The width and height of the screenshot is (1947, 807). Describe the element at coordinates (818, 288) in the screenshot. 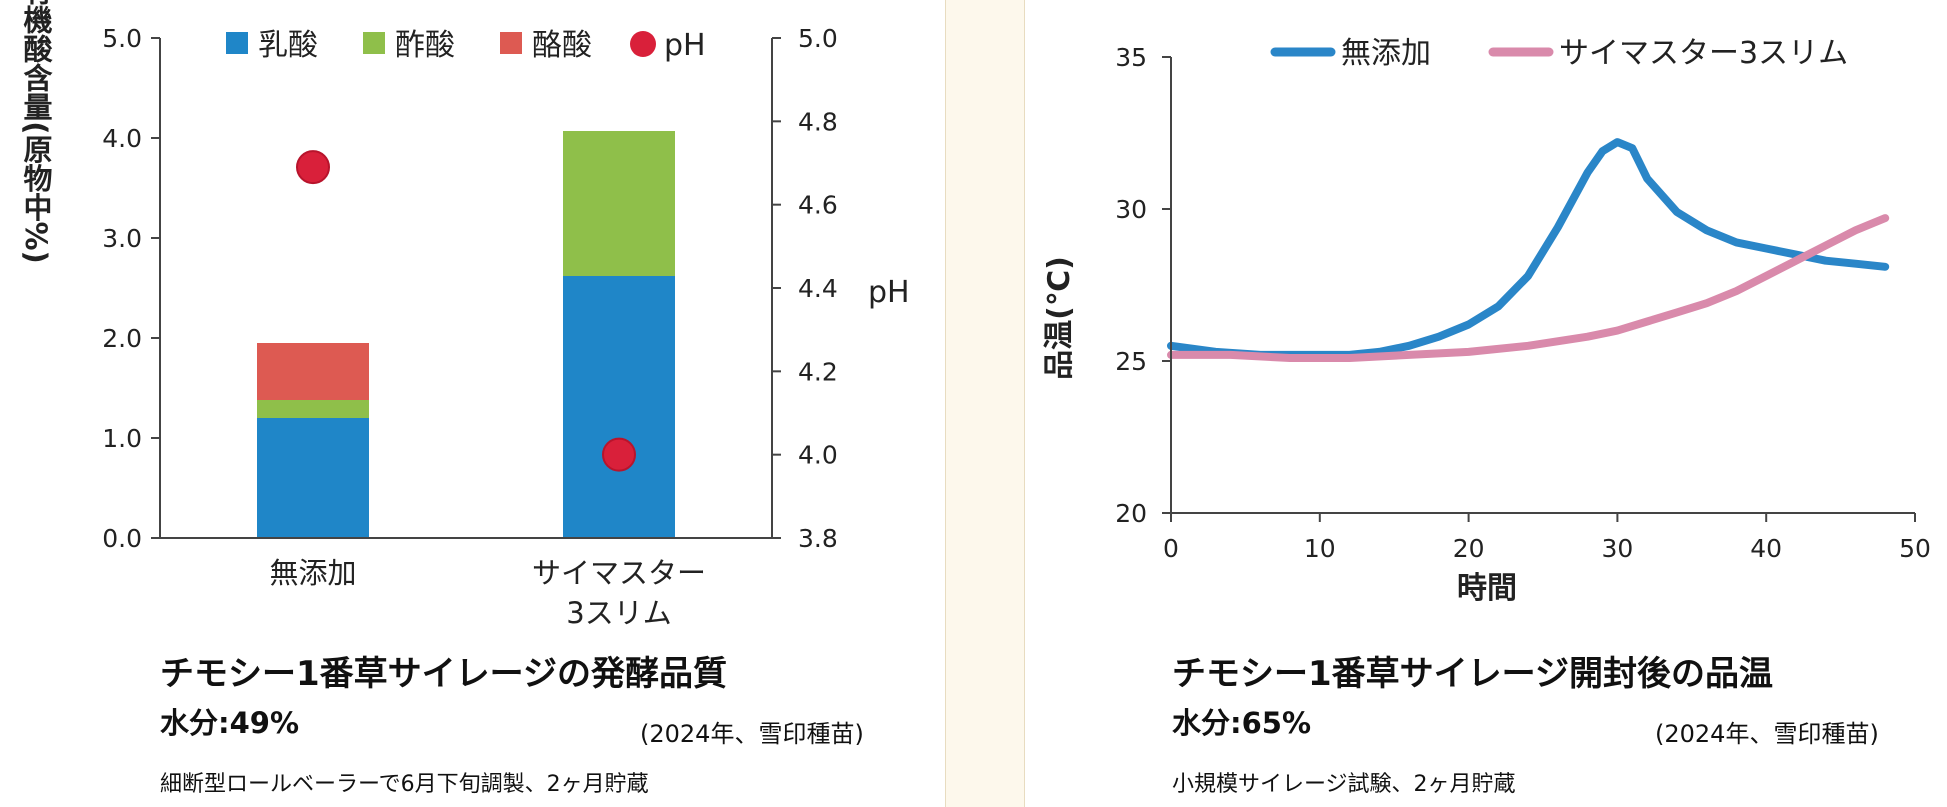

I see `y2-tick-label: 4.4` at that location.